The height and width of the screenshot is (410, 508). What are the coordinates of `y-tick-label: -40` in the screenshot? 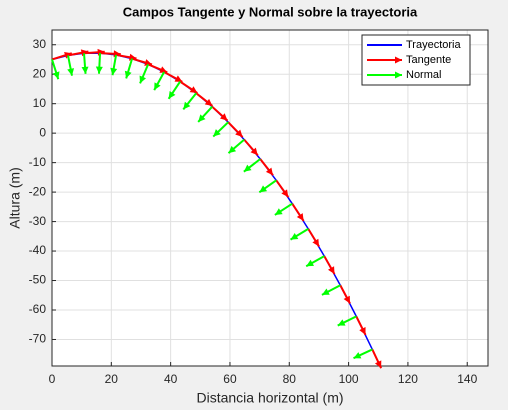 It's located at (38, 250).